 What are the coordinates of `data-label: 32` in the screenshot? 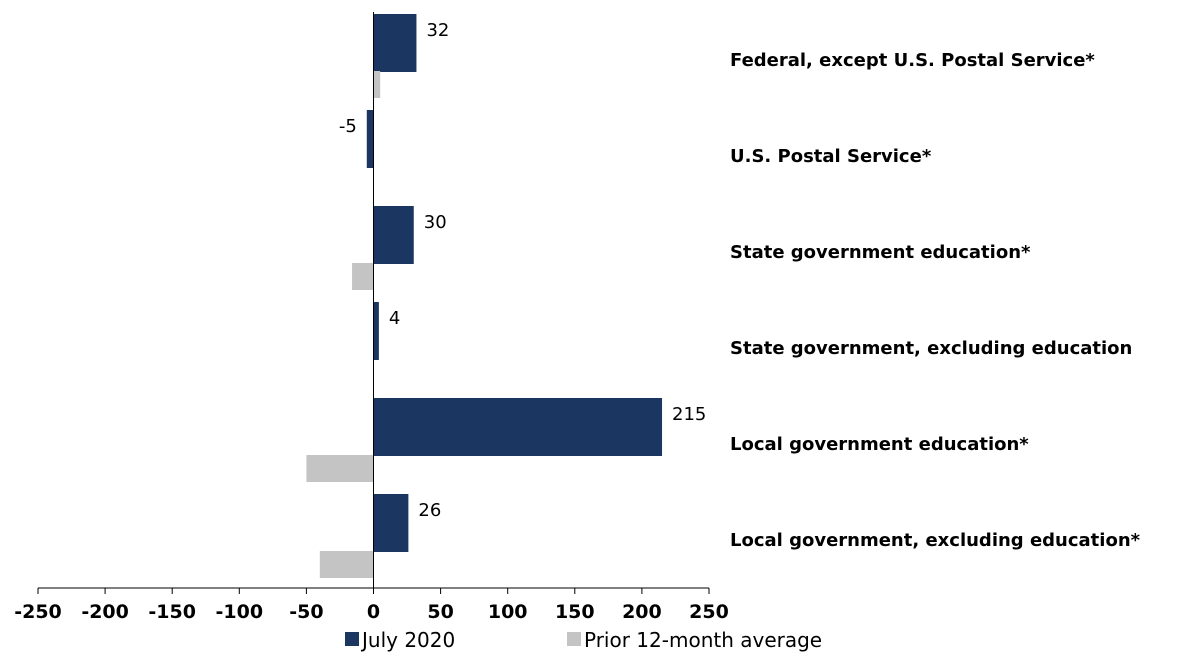 It's located at (437, 30).